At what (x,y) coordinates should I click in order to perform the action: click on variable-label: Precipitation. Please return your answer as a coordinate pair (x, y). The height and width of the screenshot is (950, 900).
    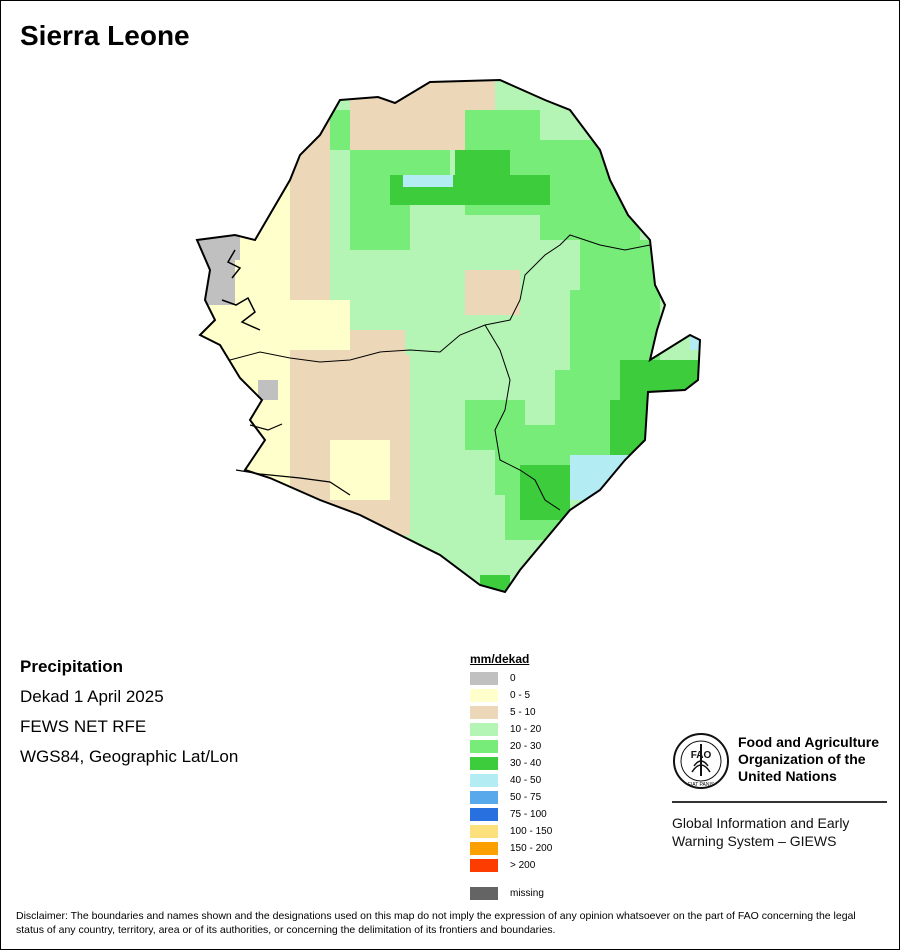
    Looking at the image, I should click on (71, 666).